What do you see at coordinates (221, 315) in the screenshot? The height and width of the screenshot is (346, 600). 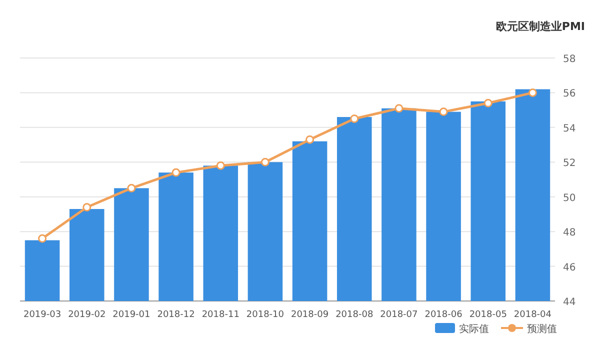 I see `x-tick-label: 2018-11` at bounding box center [221, 315].